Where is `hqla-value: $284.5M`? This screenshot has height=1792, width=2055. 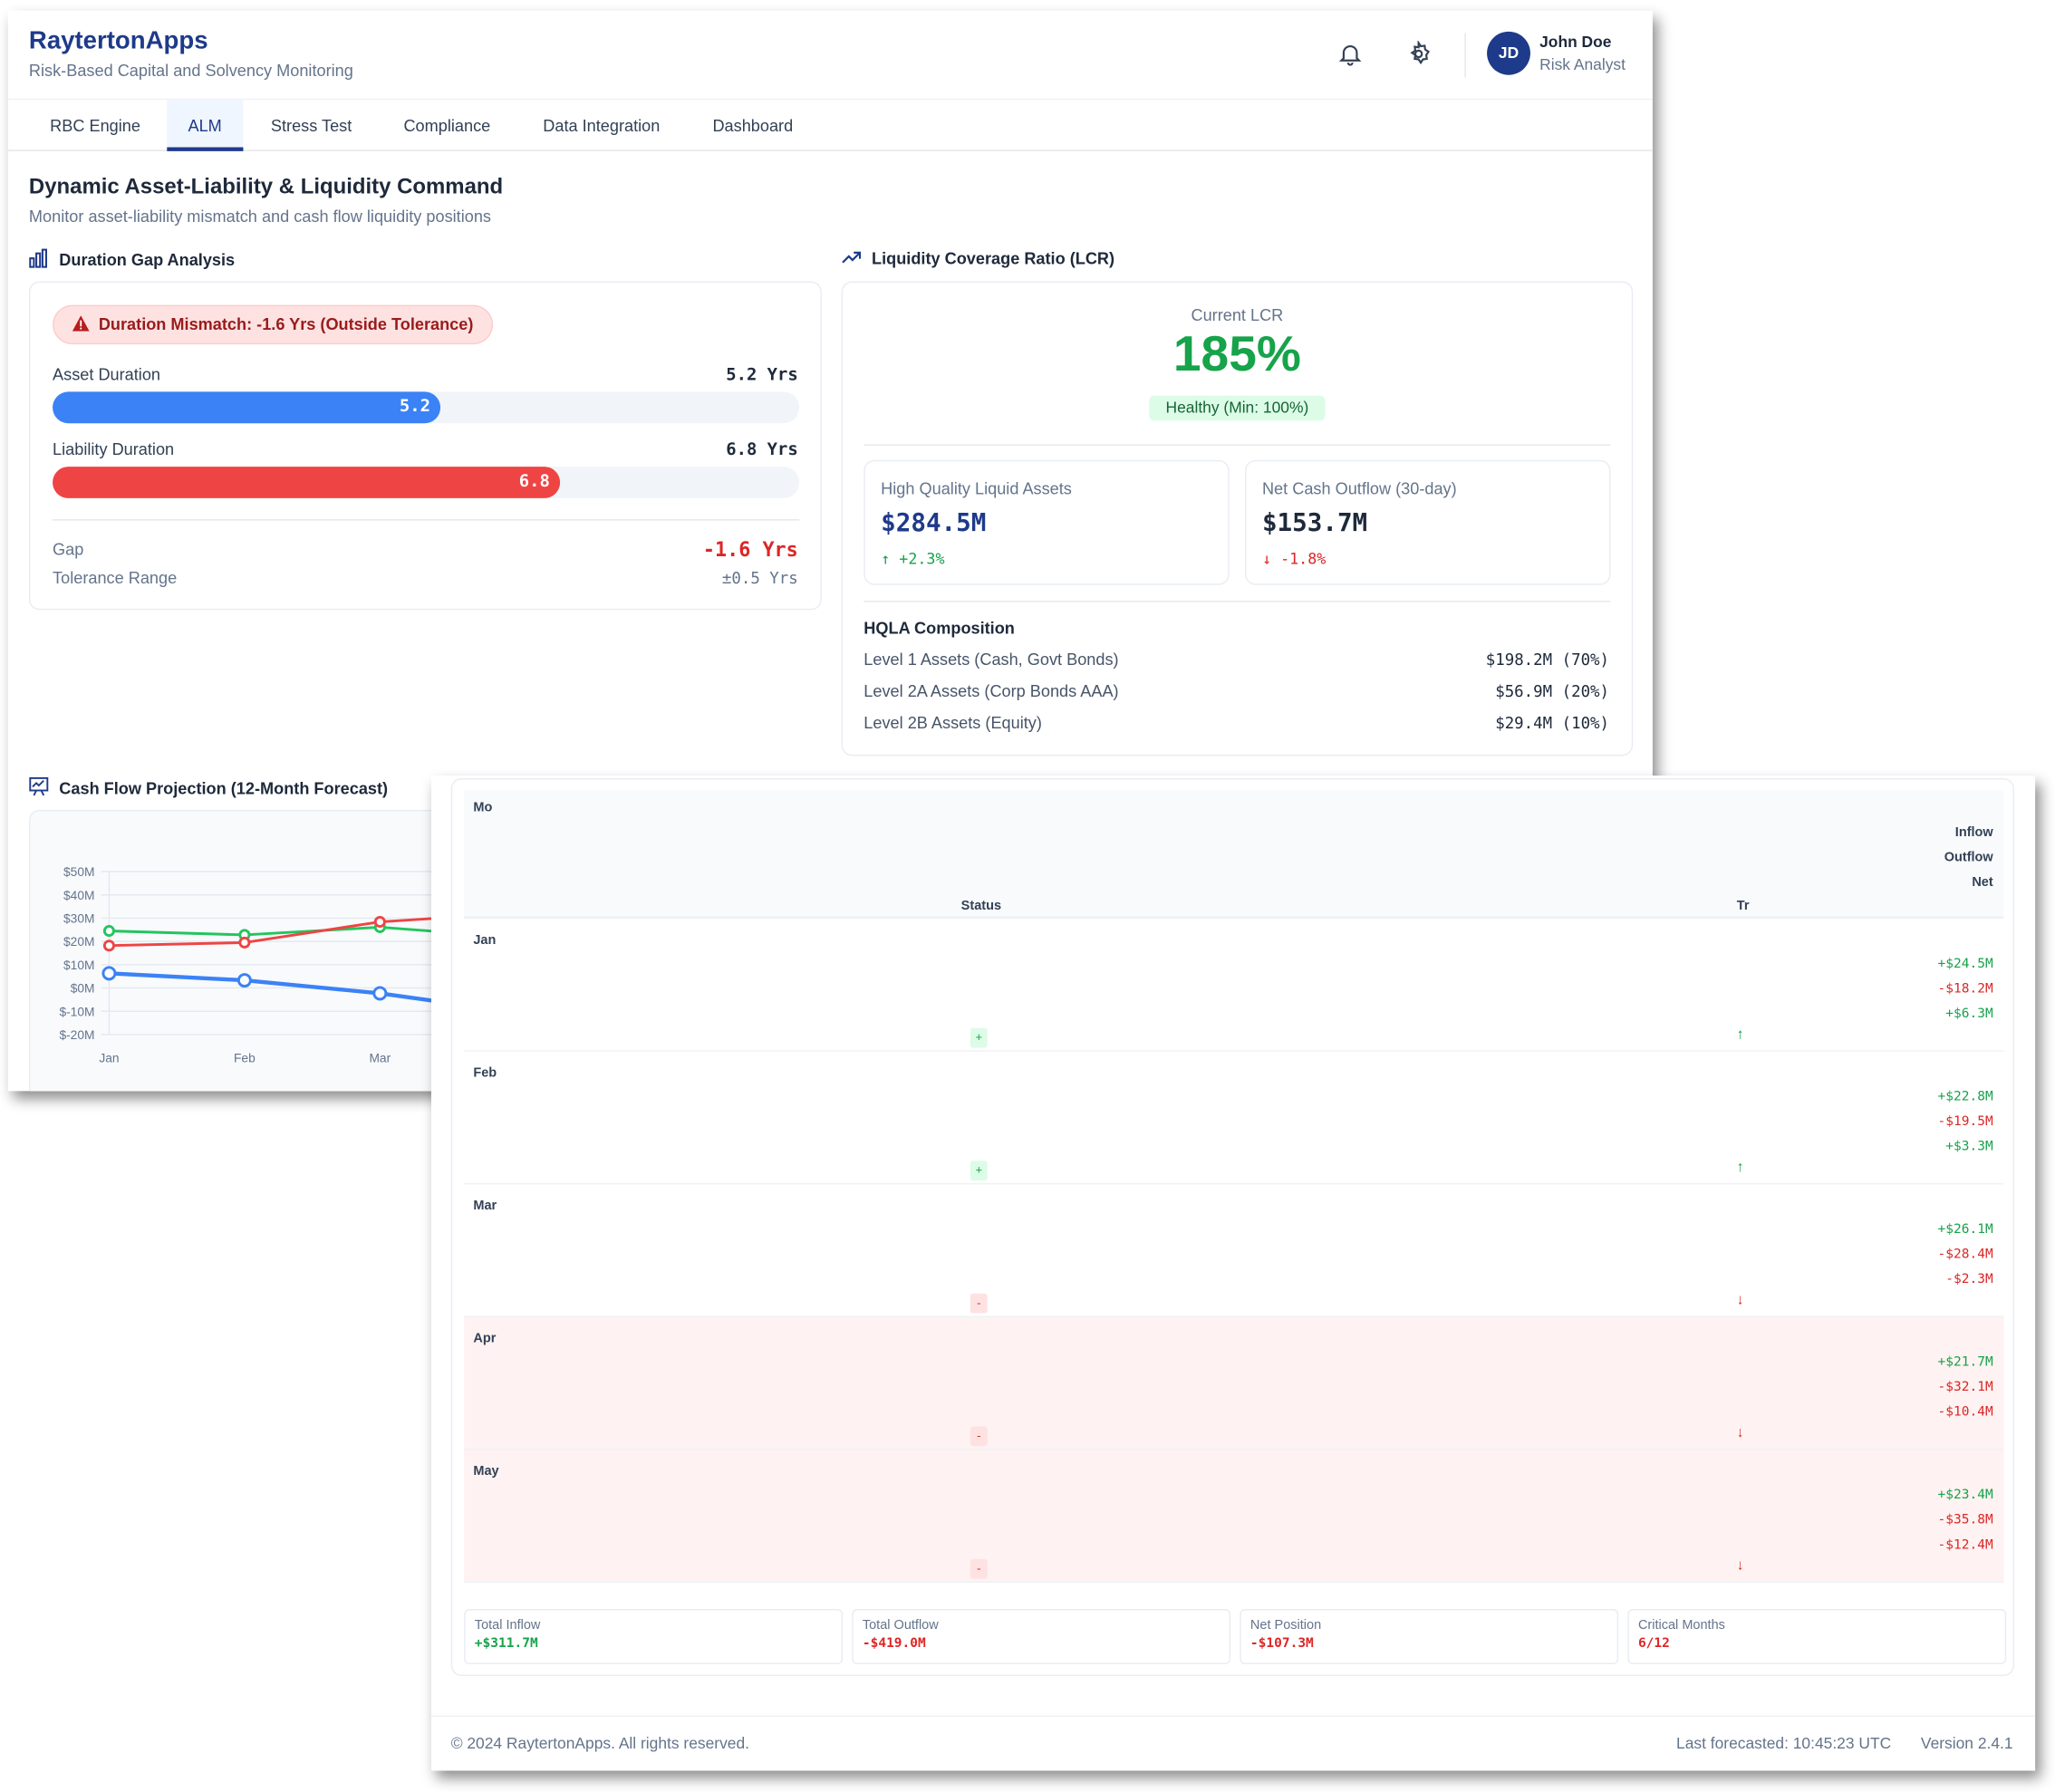 hqla-value: $284.5M is located at coordinates (934, 523).